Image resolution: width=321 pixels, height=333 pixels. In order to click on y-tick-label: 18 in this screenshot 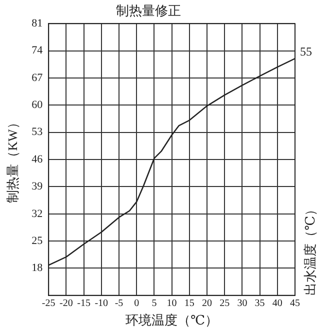, I will do `click(38, 268)`.